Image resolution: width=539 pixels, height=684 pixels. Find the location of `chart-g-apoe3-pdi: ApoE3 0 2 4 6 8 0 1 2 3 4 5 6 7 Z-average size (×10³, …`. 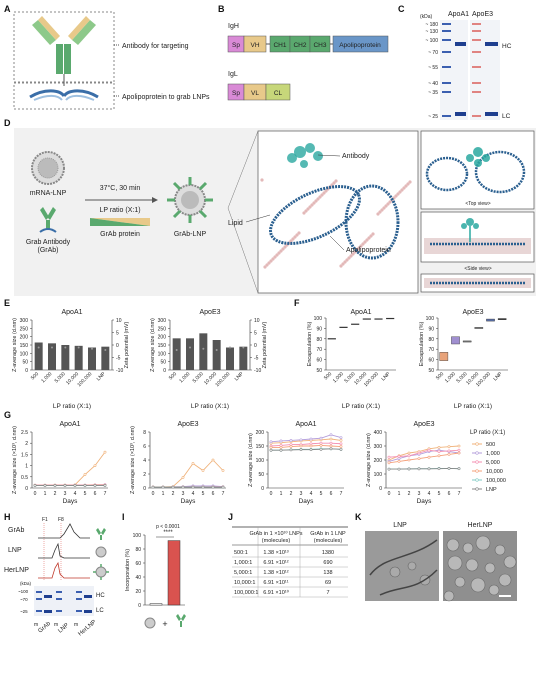

chart-g-apoe3-pdi: ApoE3 0 2 4 6 8 0 1 2 3 4 5 6 7 Z-average size (×10³, … is located at coordinates (178, 463).